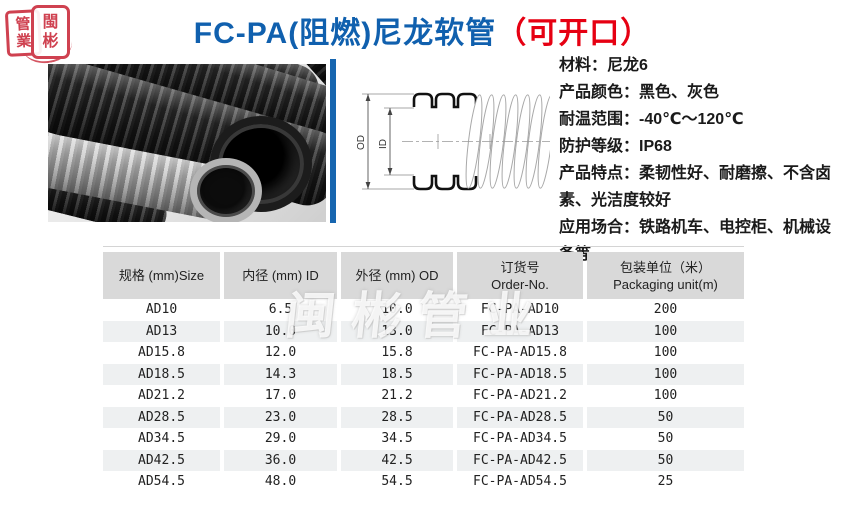 This screenshot has height=518, width=845. Describe the element at coordinates (397, 352) in the screenshot. I see `table-cell: 15.8` at that location.